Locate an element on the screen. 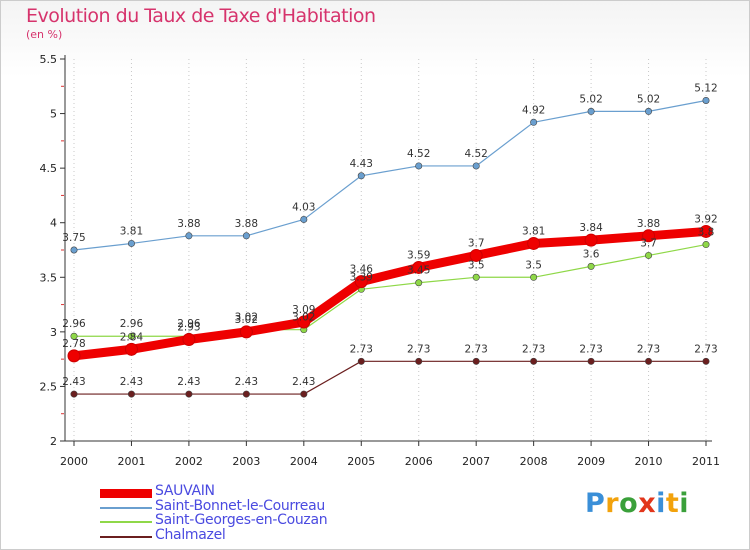 The width and height of the screenshot is (750, 550). data-label: 3.09 is located at coordinates (303, 310).